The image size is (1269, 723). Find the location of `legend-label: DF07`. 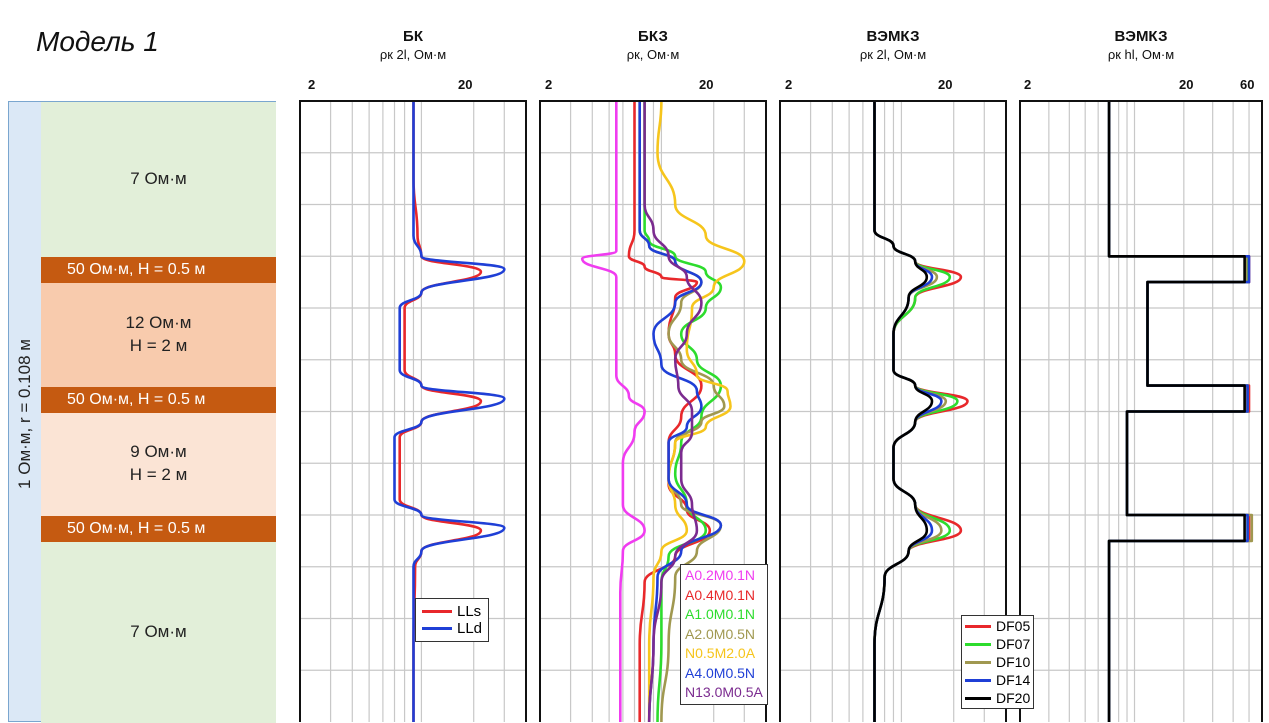

legend-label: DF07 is located at coordinates (1013, 644).